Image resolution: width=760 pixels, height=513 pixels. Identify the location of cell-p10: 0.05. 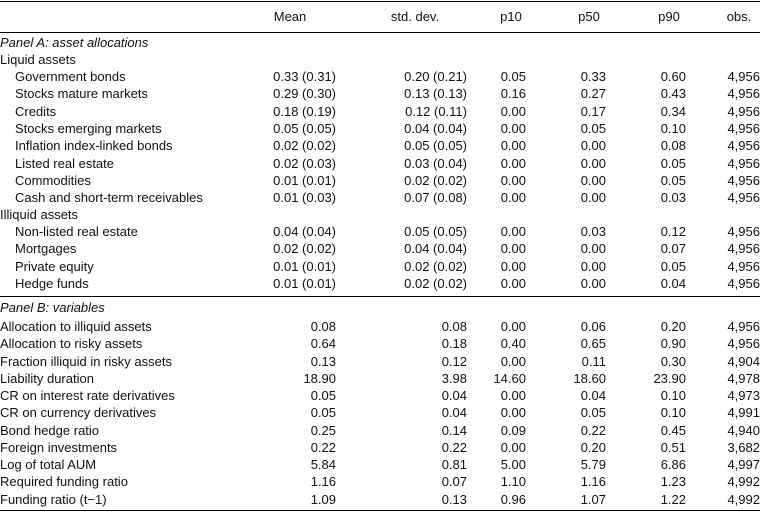
(513, 76).